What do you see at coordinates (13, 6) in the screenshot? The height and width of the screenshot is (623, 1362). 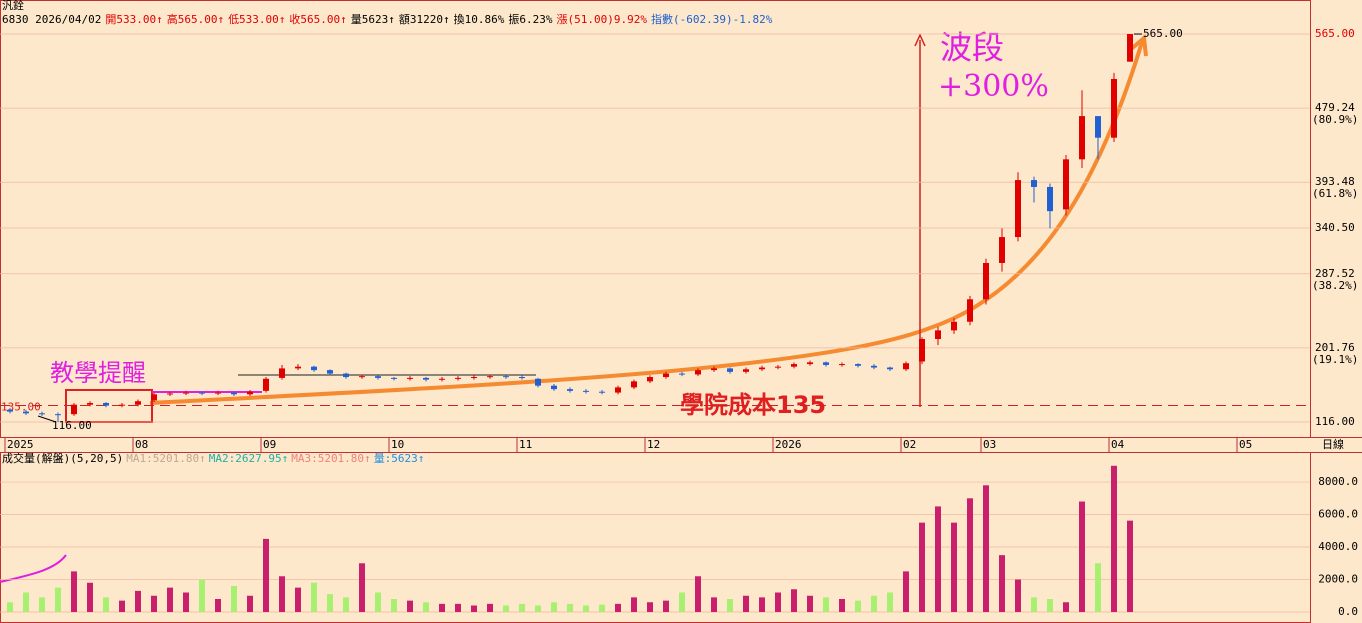 I see `stock-name: 汎銓` at bounding box center [13, 6].